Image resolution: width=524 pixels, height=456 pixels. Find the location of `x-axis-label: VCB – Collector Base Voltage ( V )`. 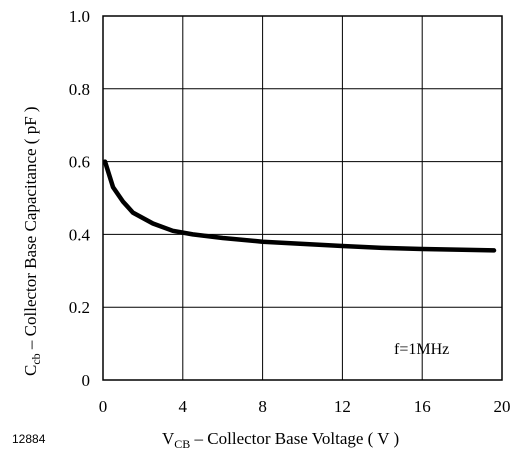

x-axis-label: VCB – Collector Base Voltage ( V ) is located at coordinates (280, 440).